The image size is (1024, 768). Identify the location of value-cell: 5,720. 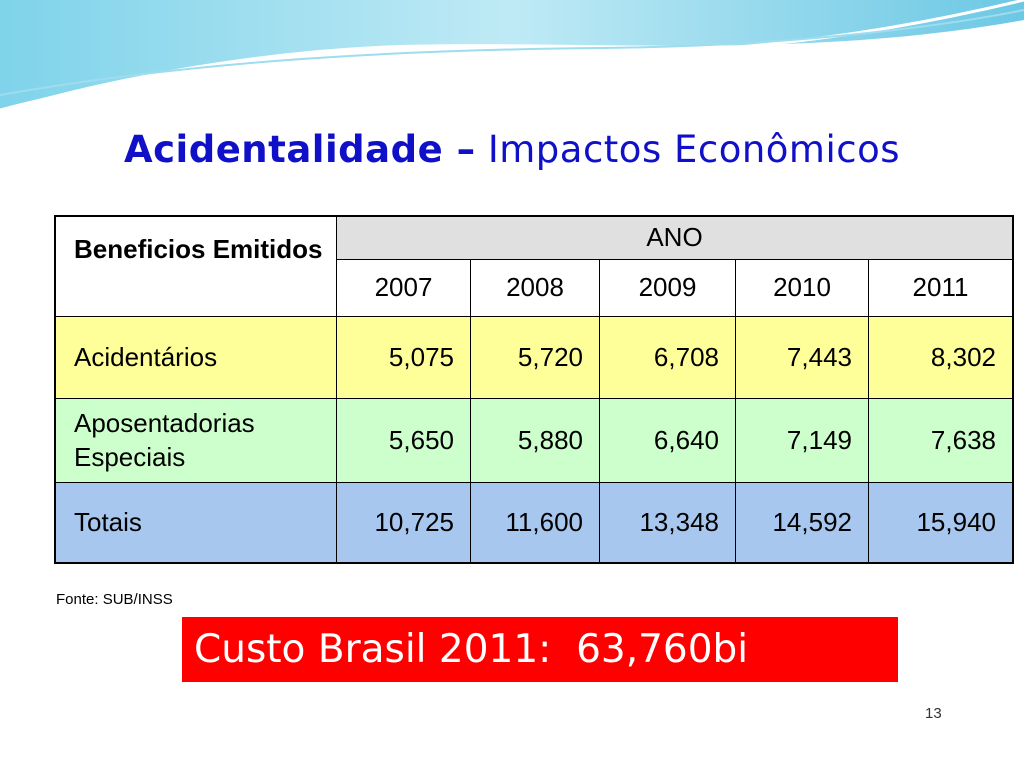
(535, 357).